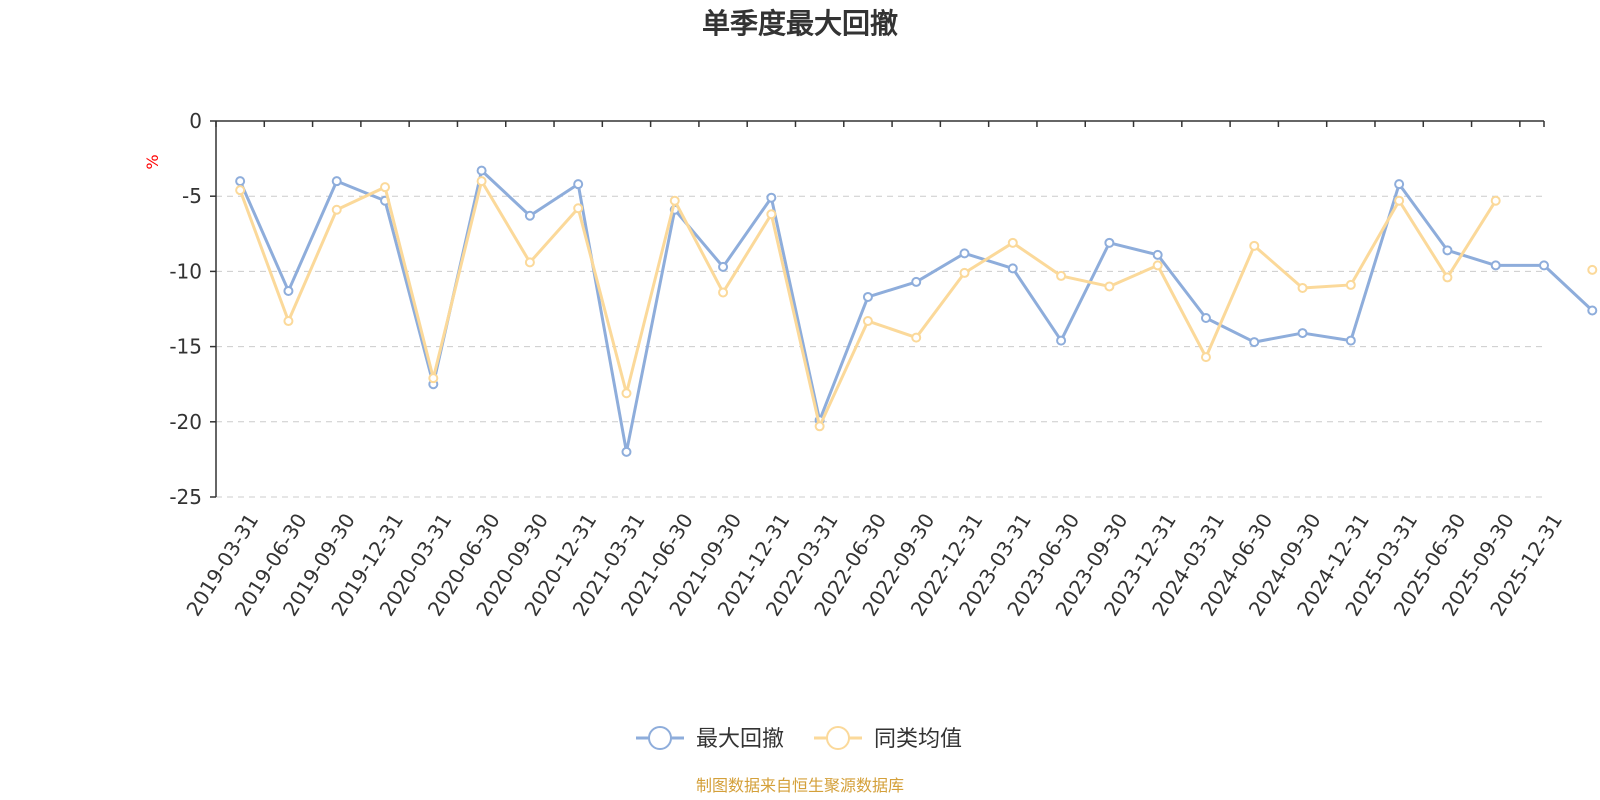 Image resolution: width=1600 pixels, height=800 pixels. Describe the element at coordinates (799, 739) in the screenshot. I see `legend: 最大回撤 同类均值` at that location.